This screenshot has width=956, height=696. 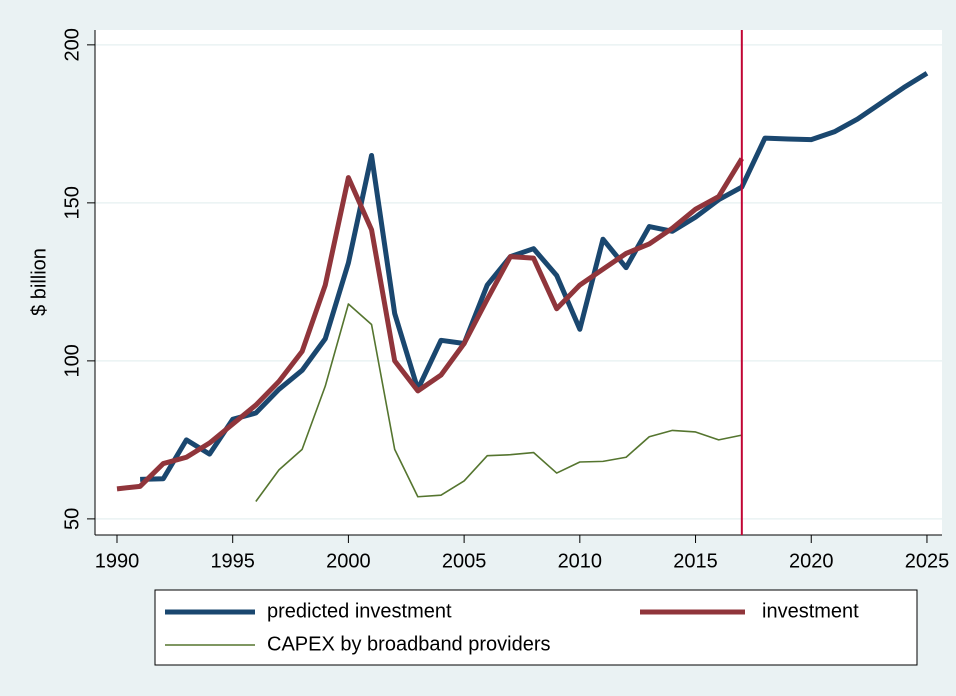 What do you see at coordinates (72, 519) in the screenshot?
I see `y-tick-label: 50` at bounding box center [72, 519].